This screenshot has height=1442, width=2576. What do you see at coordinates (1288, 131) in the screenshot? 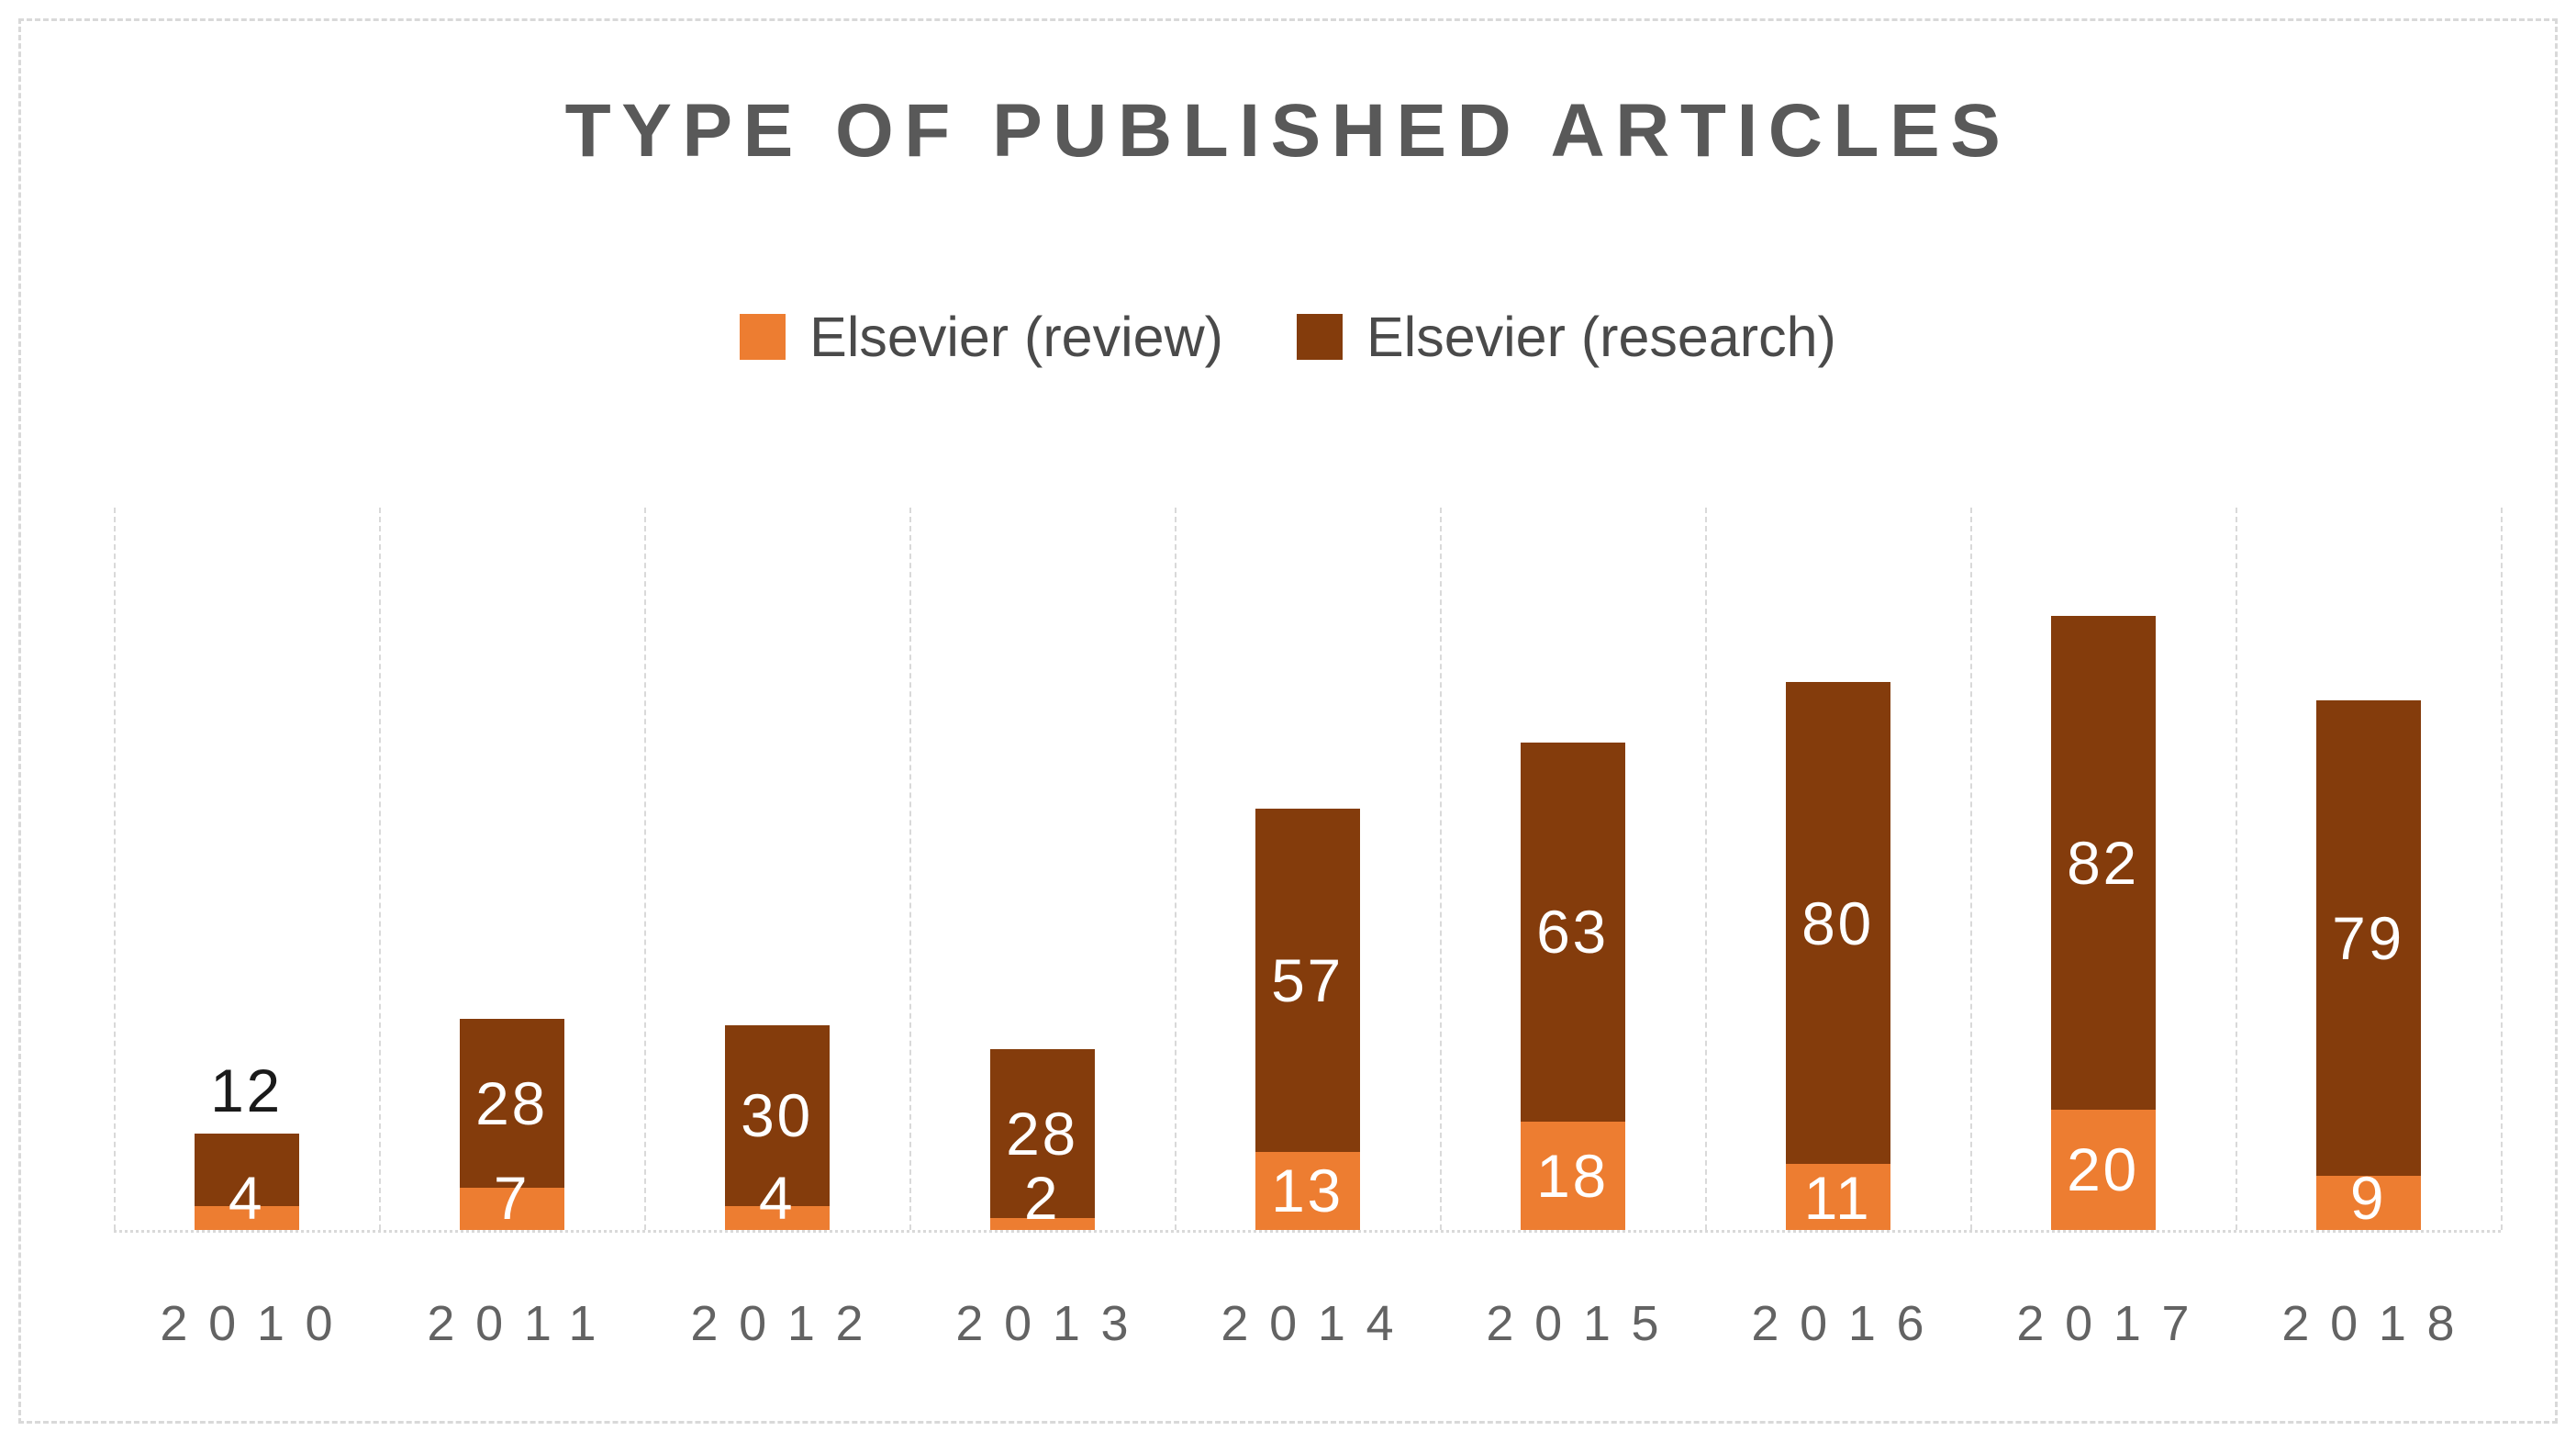
I see `chart-title: TYPE OF PUBLISHED ARTICLES` at bounding box center [1288, 131].